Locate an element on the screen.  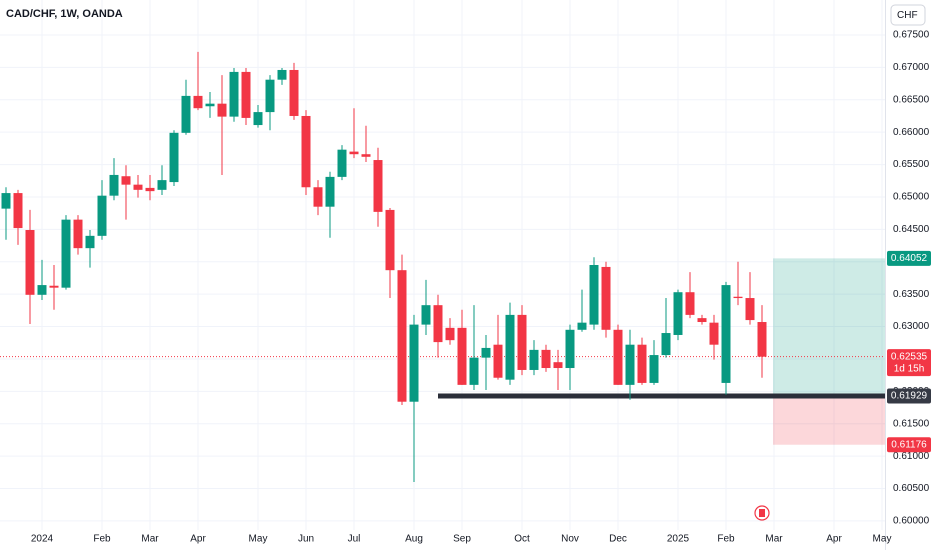
chart-title: CAD/CHF, 1W, OANDA is located at coordinates (64, 14).